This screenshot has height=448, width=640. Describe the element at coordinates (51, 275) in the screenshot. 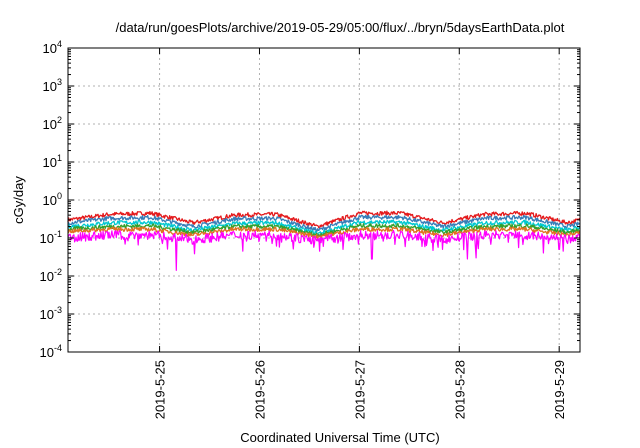

I see `y-tick-label: 10⁻²` at that location.